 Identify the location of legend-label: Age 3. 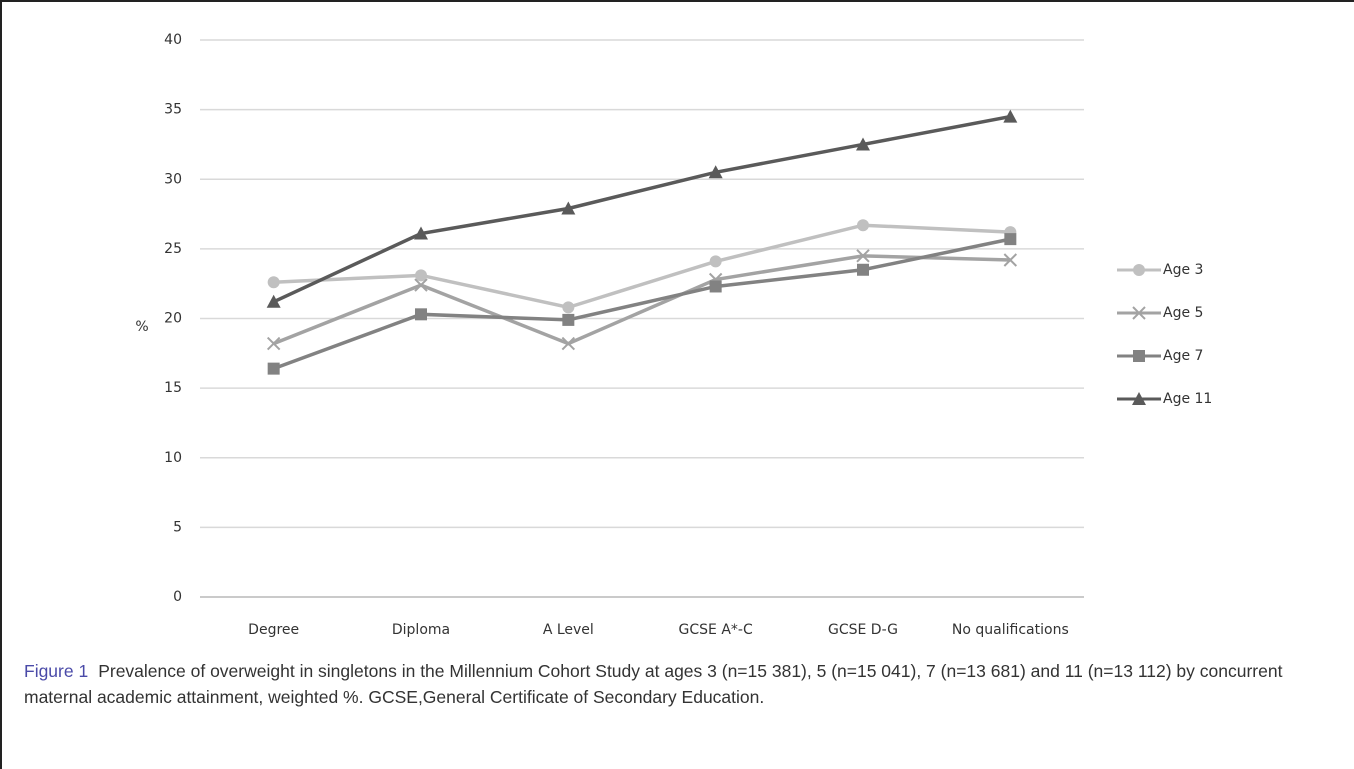
(1183, 270).